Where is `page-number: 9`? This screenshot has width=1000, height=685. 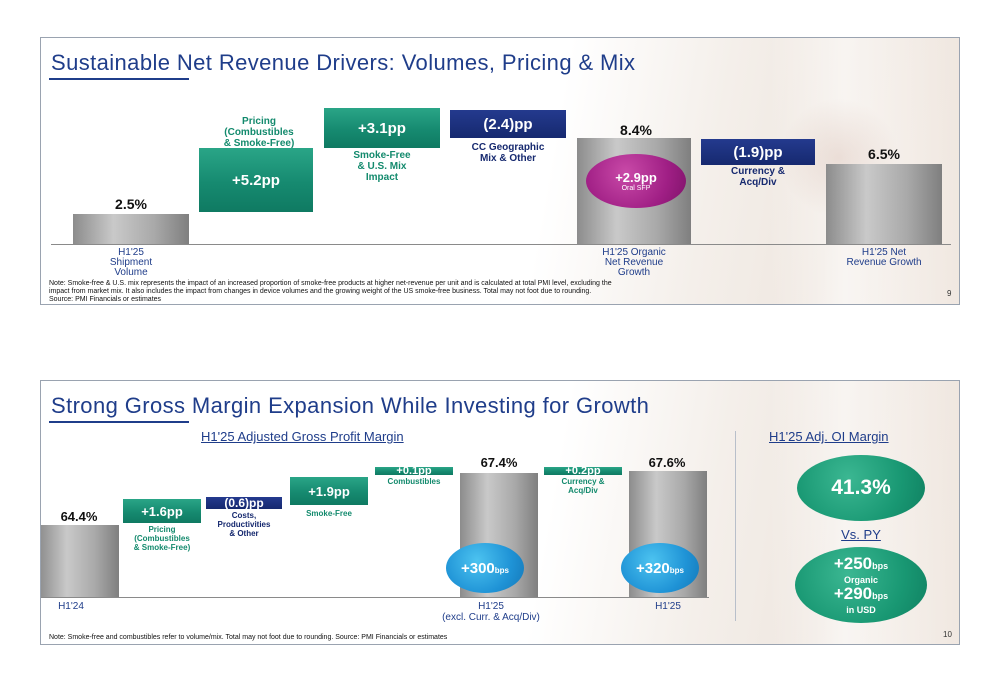 page-number: 9 is located at coordinates (949, 293).